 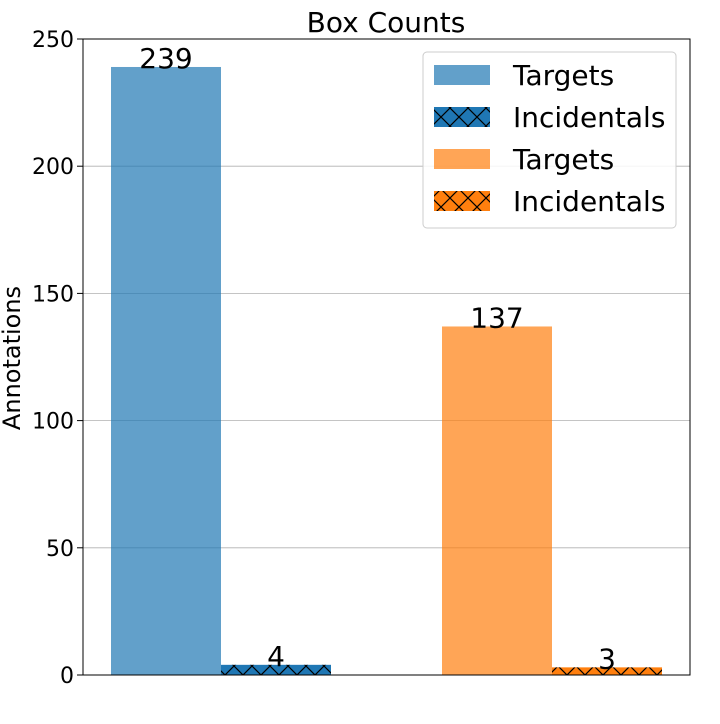 What do you see at coordinates (60, 549) in the screenshot?
I see `y-tick-label: 50` at bounding box center [60, 549].